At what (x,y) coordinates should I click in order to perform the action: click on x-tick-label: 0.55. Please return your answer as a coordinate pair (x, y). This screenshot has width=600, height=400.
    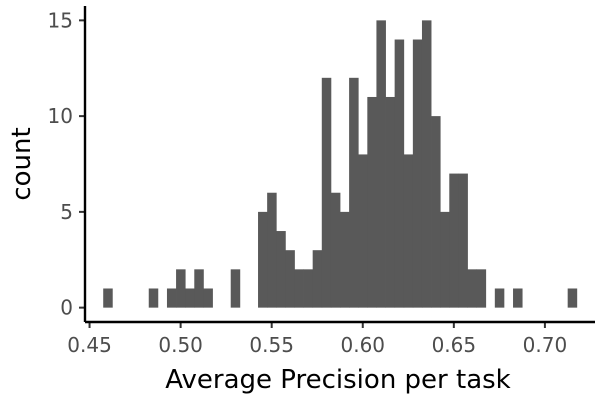
    Looking at the image, I should click on (271, 345).